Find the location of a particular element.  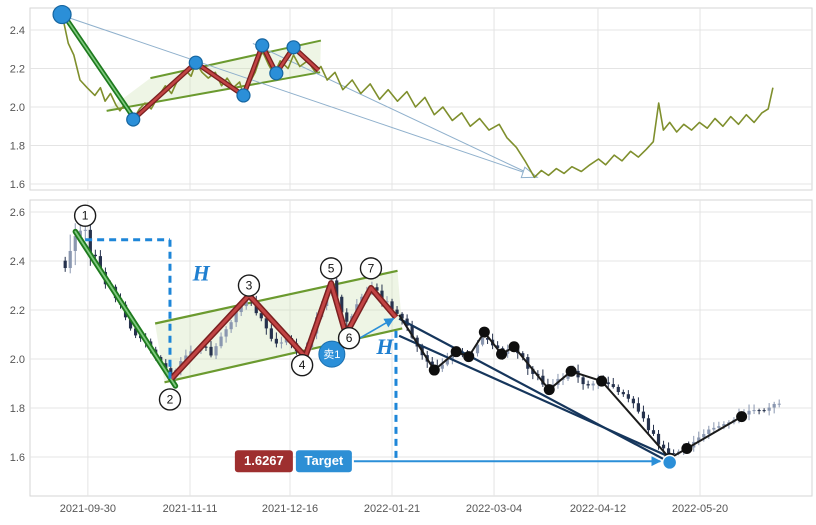

target-button is located at coordinates (323, 461).